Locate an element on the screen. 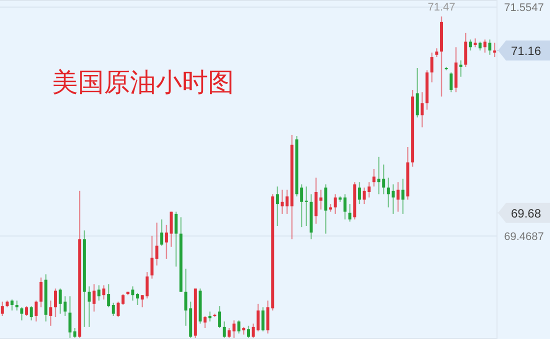  ref-line-label: 69.68 is located at coordinates (526, 213).